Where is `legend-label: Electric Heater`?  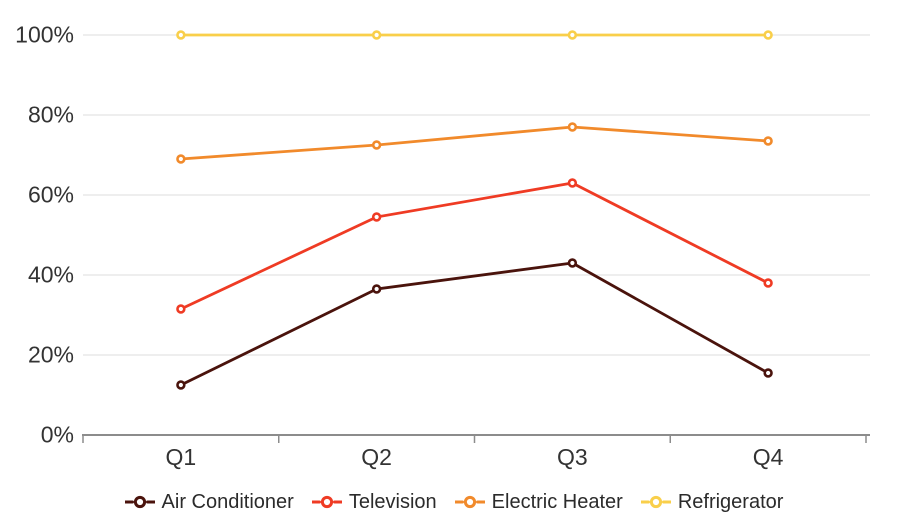
legend-label: Electric Heater is located at coordinates (557, 502).